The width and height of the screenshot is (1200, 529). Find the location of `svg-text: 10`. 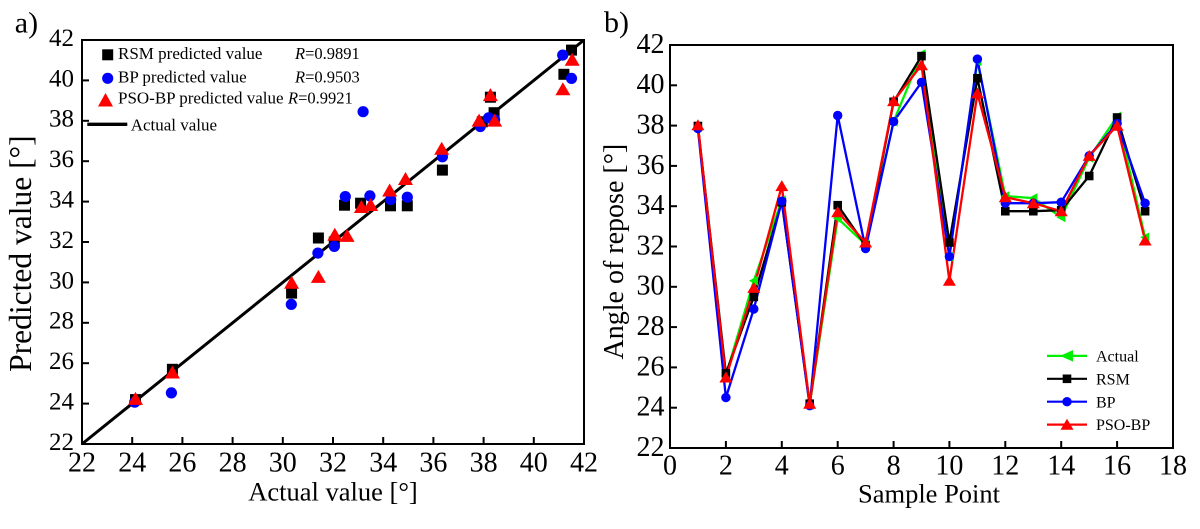

svg-text: 10 is located at coordinates (949, 466).